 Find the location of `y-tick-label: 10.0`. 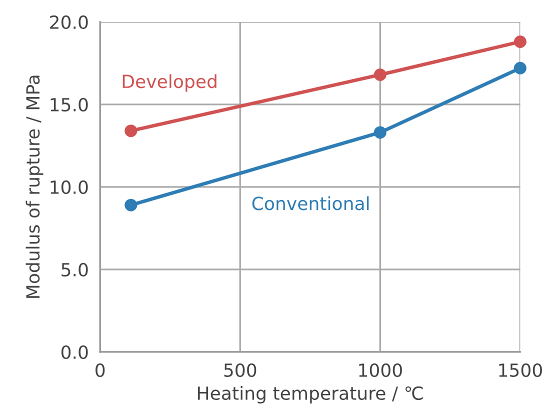

y-tick-label: 10.0 is located at coordinates (69, 187).